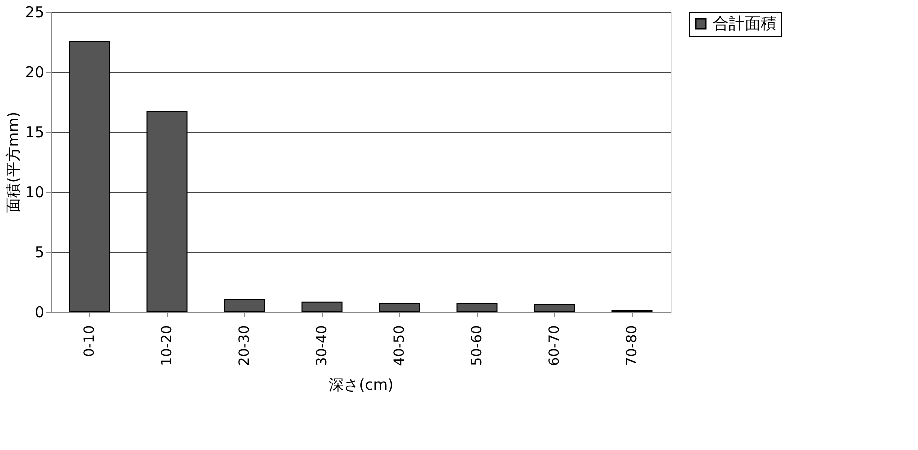 The height and width of the screenshot is (450, 918). What do you see at coordinates (322, 346) in the screenshot?
I see `x-tick-label: 30-40` at bounding box center [322, 346].